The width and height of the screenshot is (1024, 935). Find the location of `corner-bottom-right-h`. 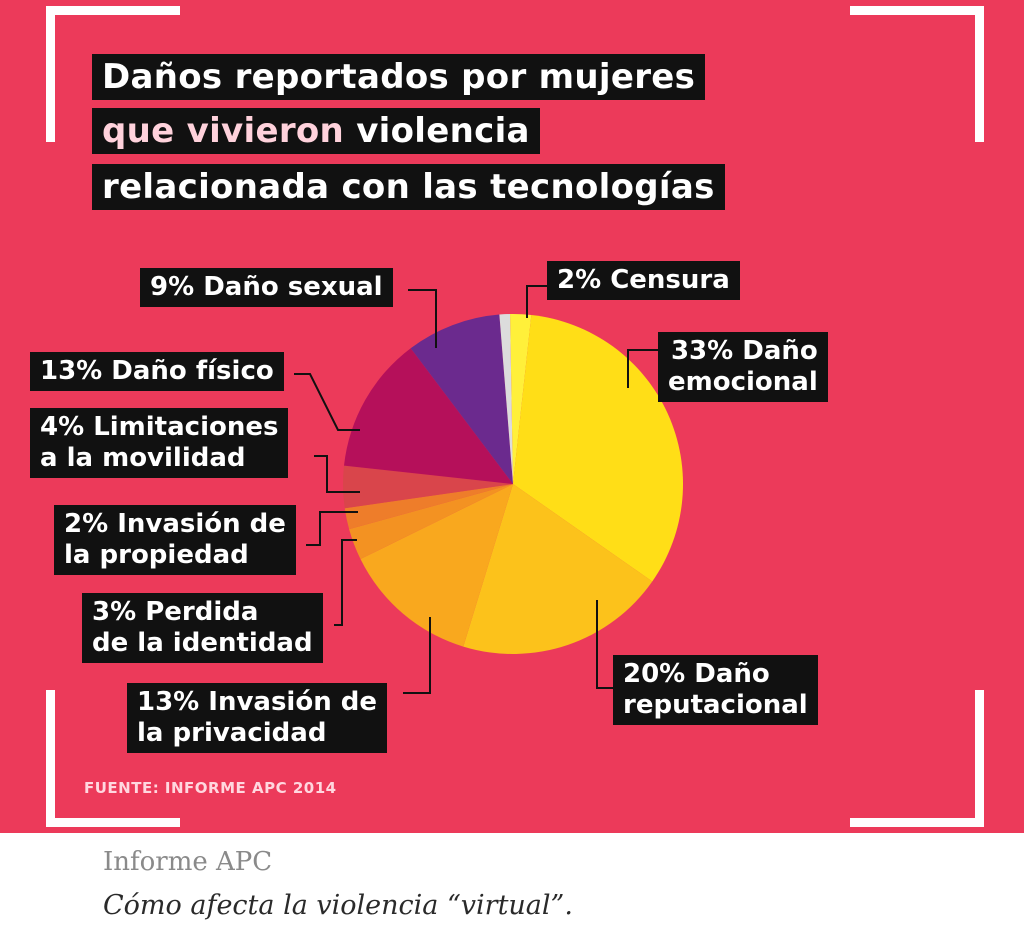

corner-bottom-right-h is located at coordinates (917, 822).